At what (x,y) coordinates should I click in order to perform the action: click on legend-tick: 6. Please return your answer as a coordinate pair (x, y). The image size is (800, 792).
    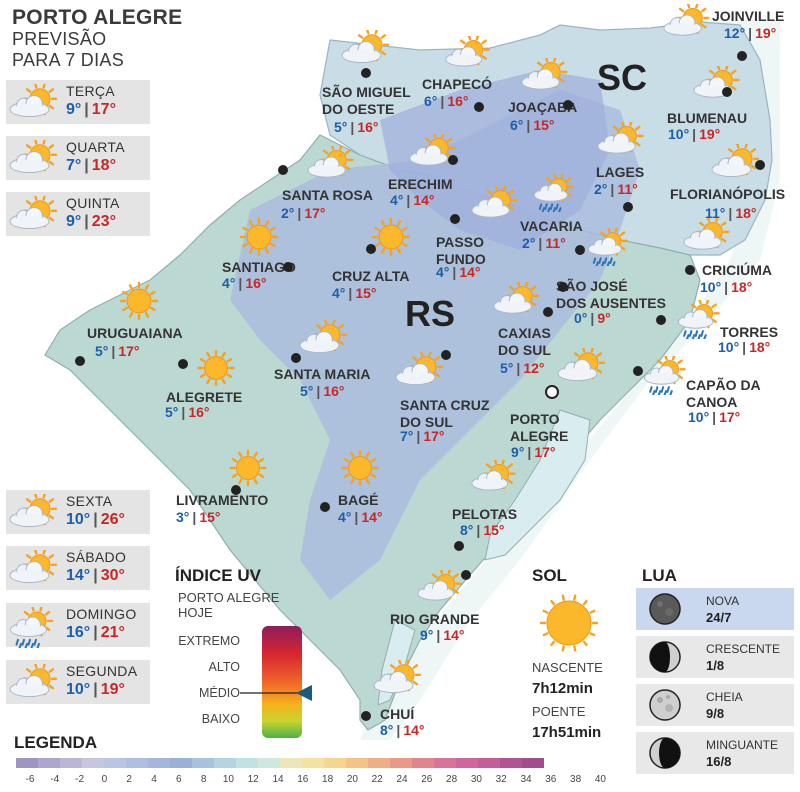
    Looking at the image, I should click on (179, 779).